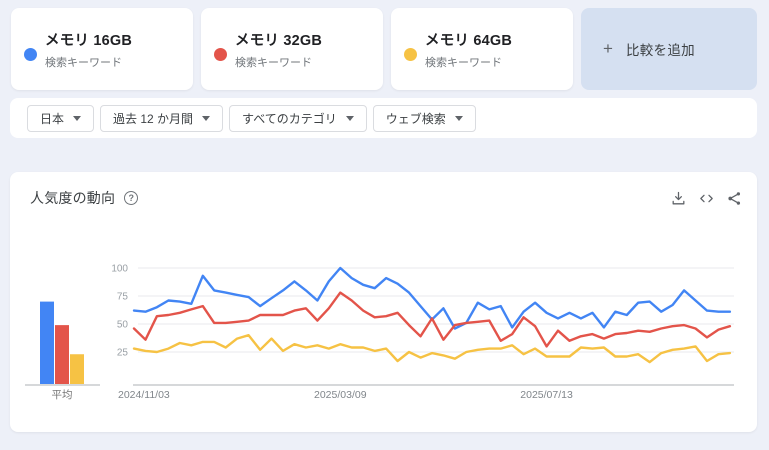 The image size is (769, 450). I want to click on term-card-memory-16gb: メモリ 16GB 検索キーワード, so click(102, 49).